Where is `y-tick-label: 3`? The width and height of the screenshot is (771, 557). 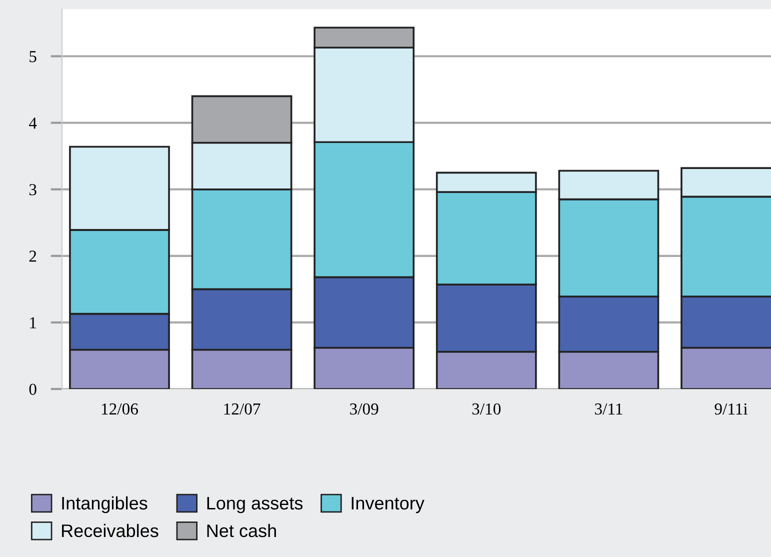
y-tick-label: 3 is located at coordinates (32, 190).